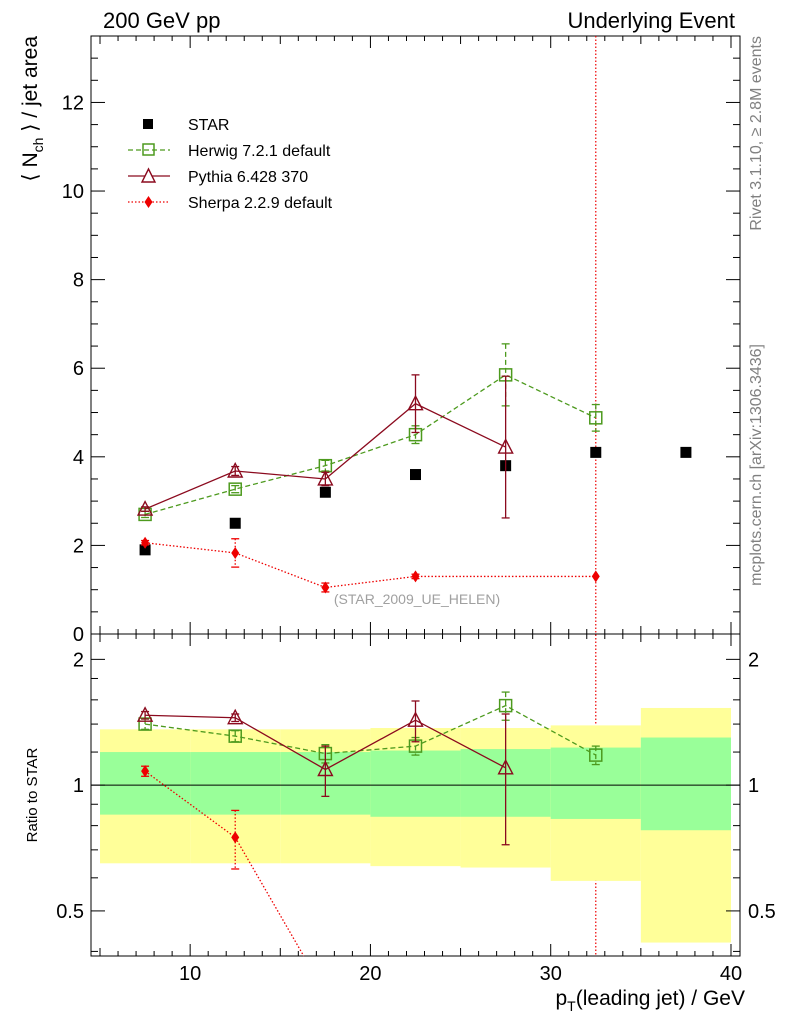 This screenshot has width=786, height=1024. I want to click on ratio-y-tick-label-right-1: 1, so click(753, 786).